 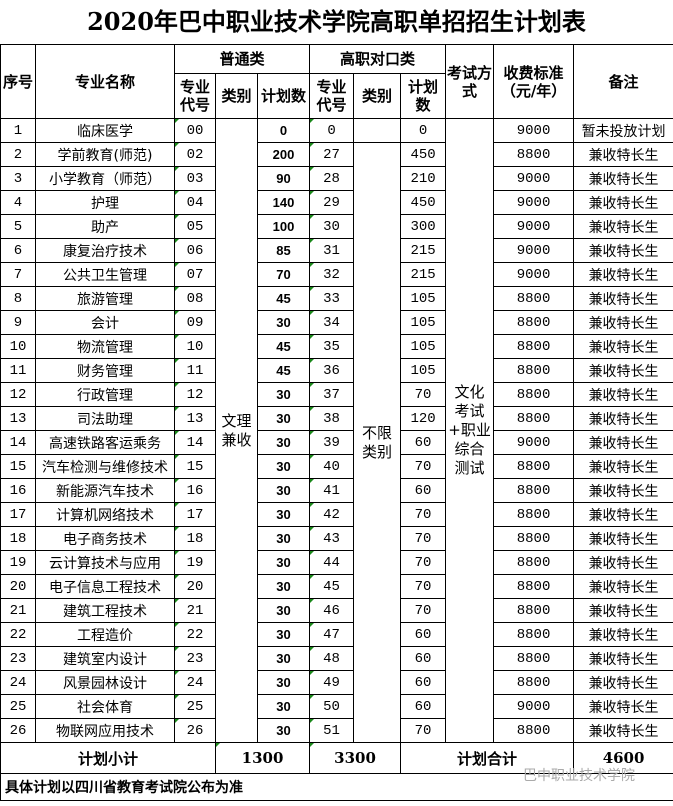 I want to click on row-vocational-code: 41, so click(x=332, y=490).